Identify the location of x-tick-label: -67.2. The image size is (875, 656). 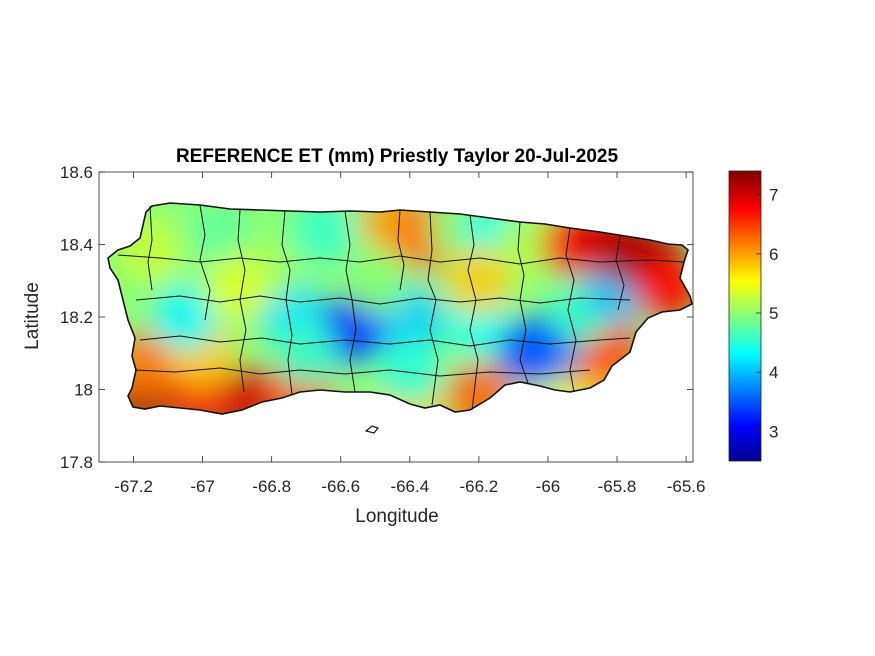
(133, 486).